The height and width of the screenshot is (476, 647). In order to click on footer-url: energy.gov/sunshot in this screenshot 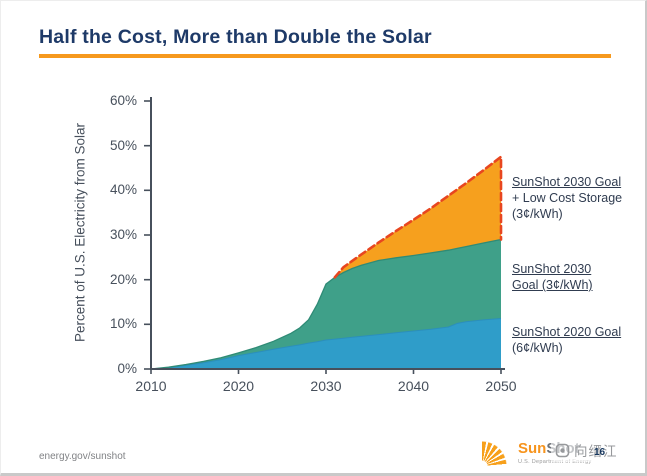, I will do `click(82, 456)`.